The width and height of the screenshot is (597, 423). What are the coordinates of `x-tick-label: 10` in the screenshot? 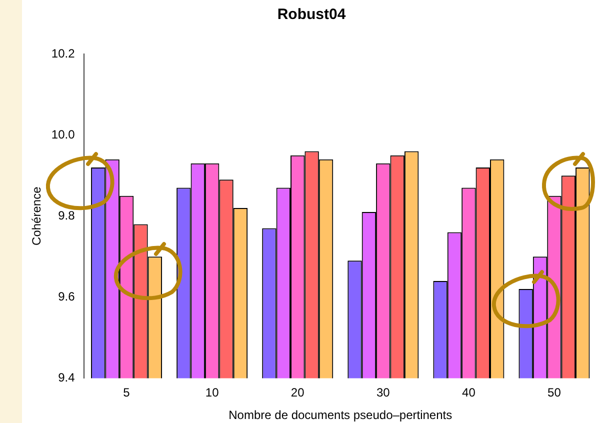 It's located at (212, 393).